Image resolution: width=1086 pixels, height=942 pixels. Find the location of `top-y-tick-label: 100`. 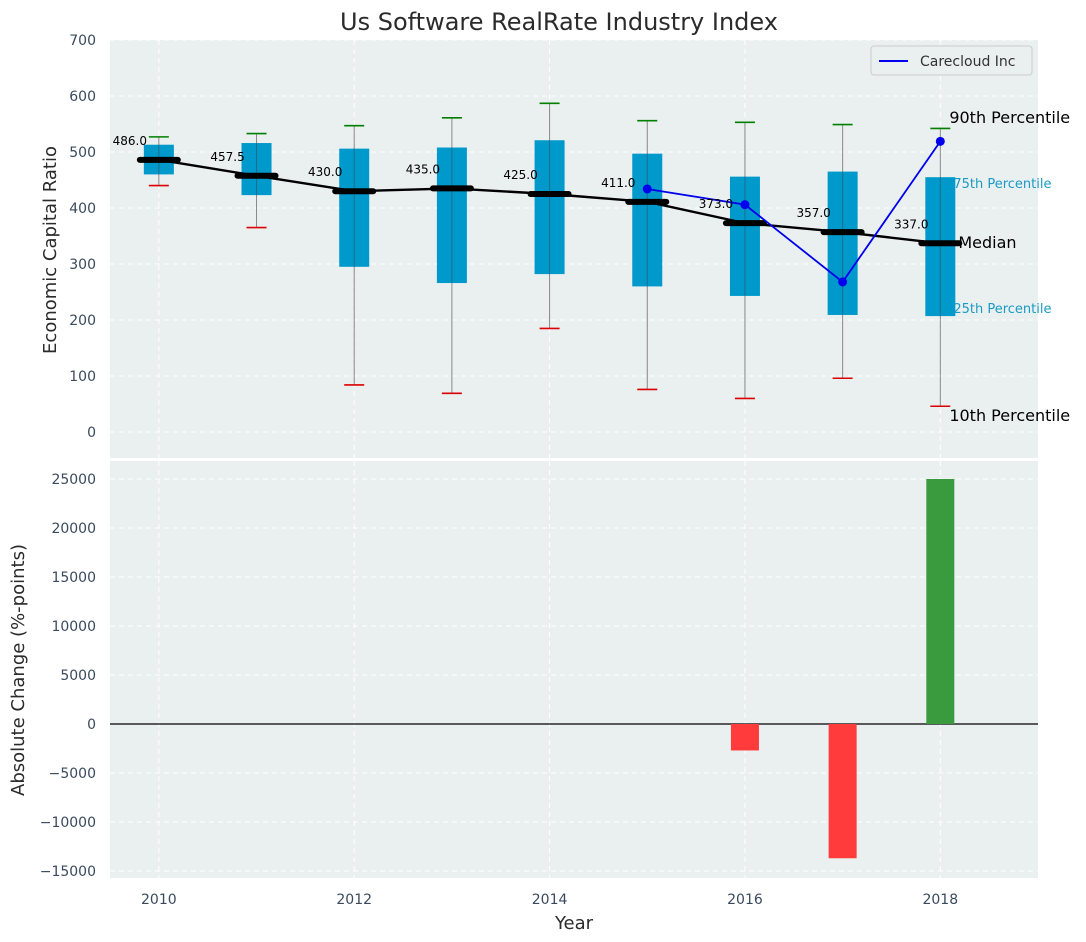

top-y-tick-label: 100 is located at coordinates (82, 377).